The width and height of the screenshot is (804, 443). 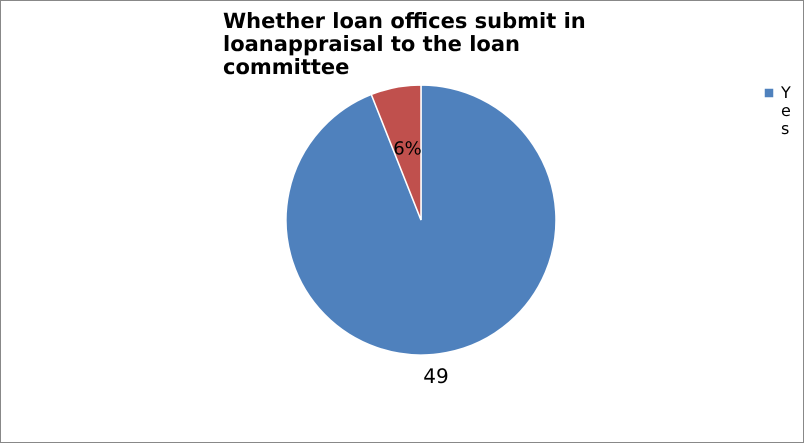 I want to click on chart-title: Whether loan offices submit in loanappraisal to the loan committee, so click(x=404, y=44).